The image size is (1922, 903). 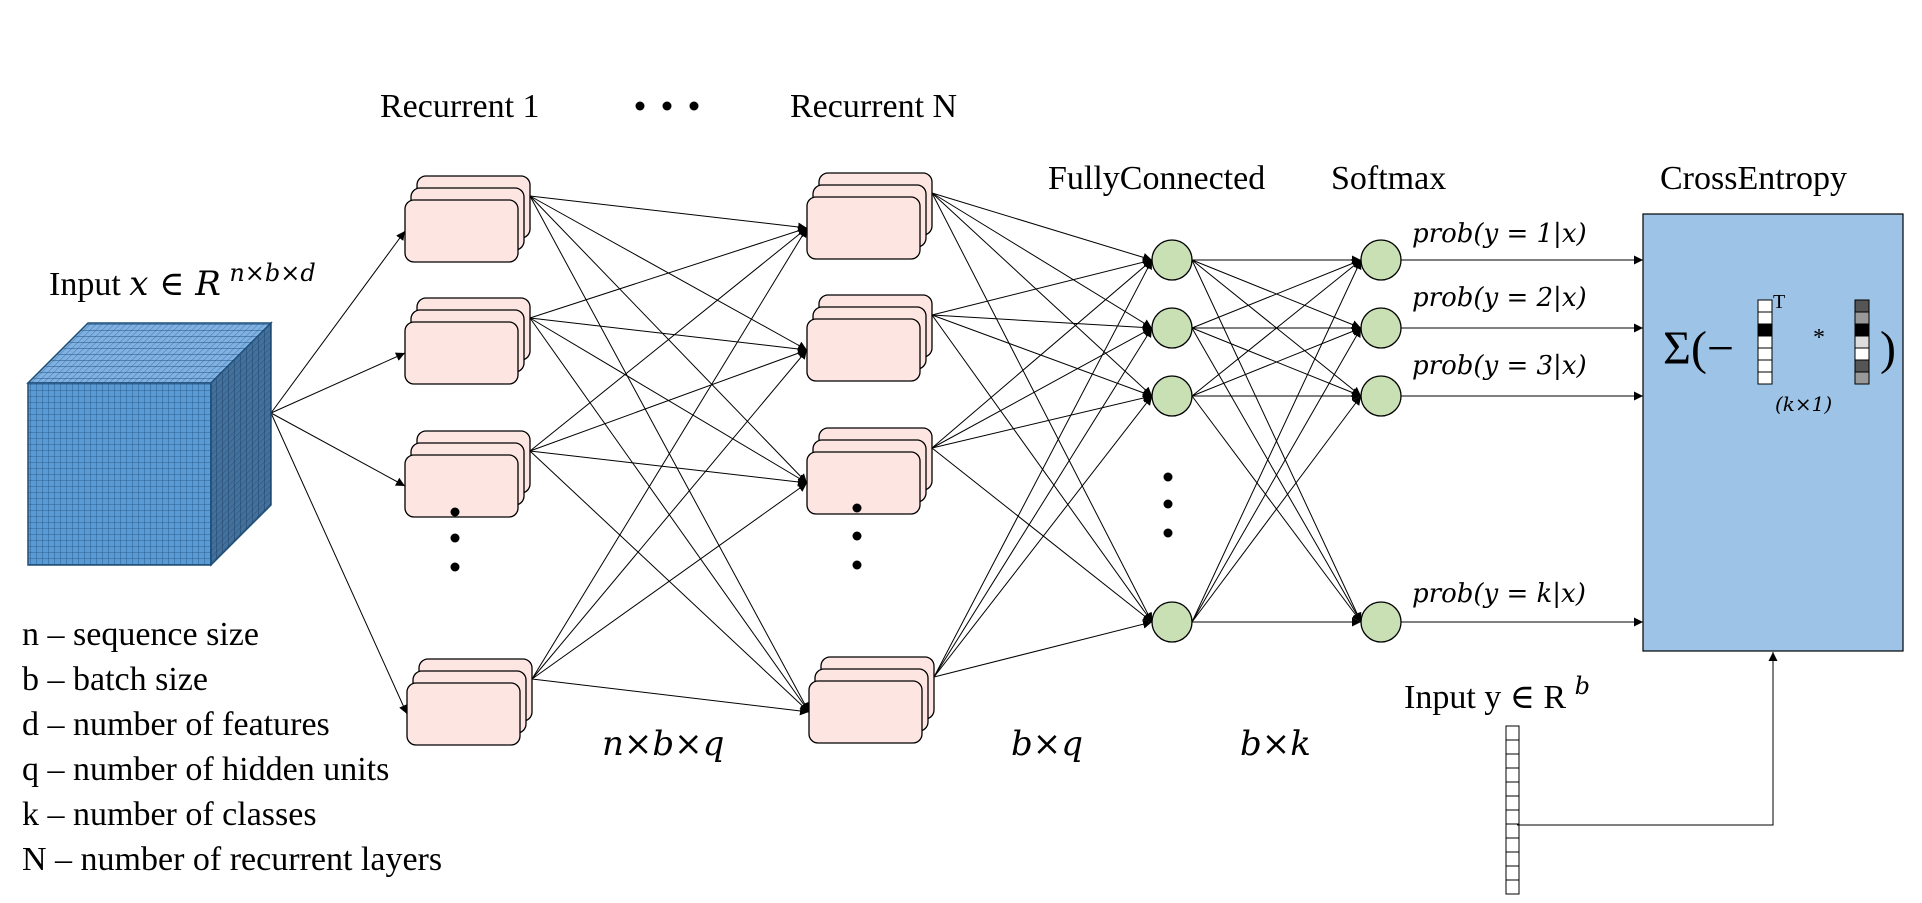 What do you see at coordinates (1499, 298) in the screenshot?
I see `prob-label: prob(y = 2|x)` at bounding box center [1499, 298].